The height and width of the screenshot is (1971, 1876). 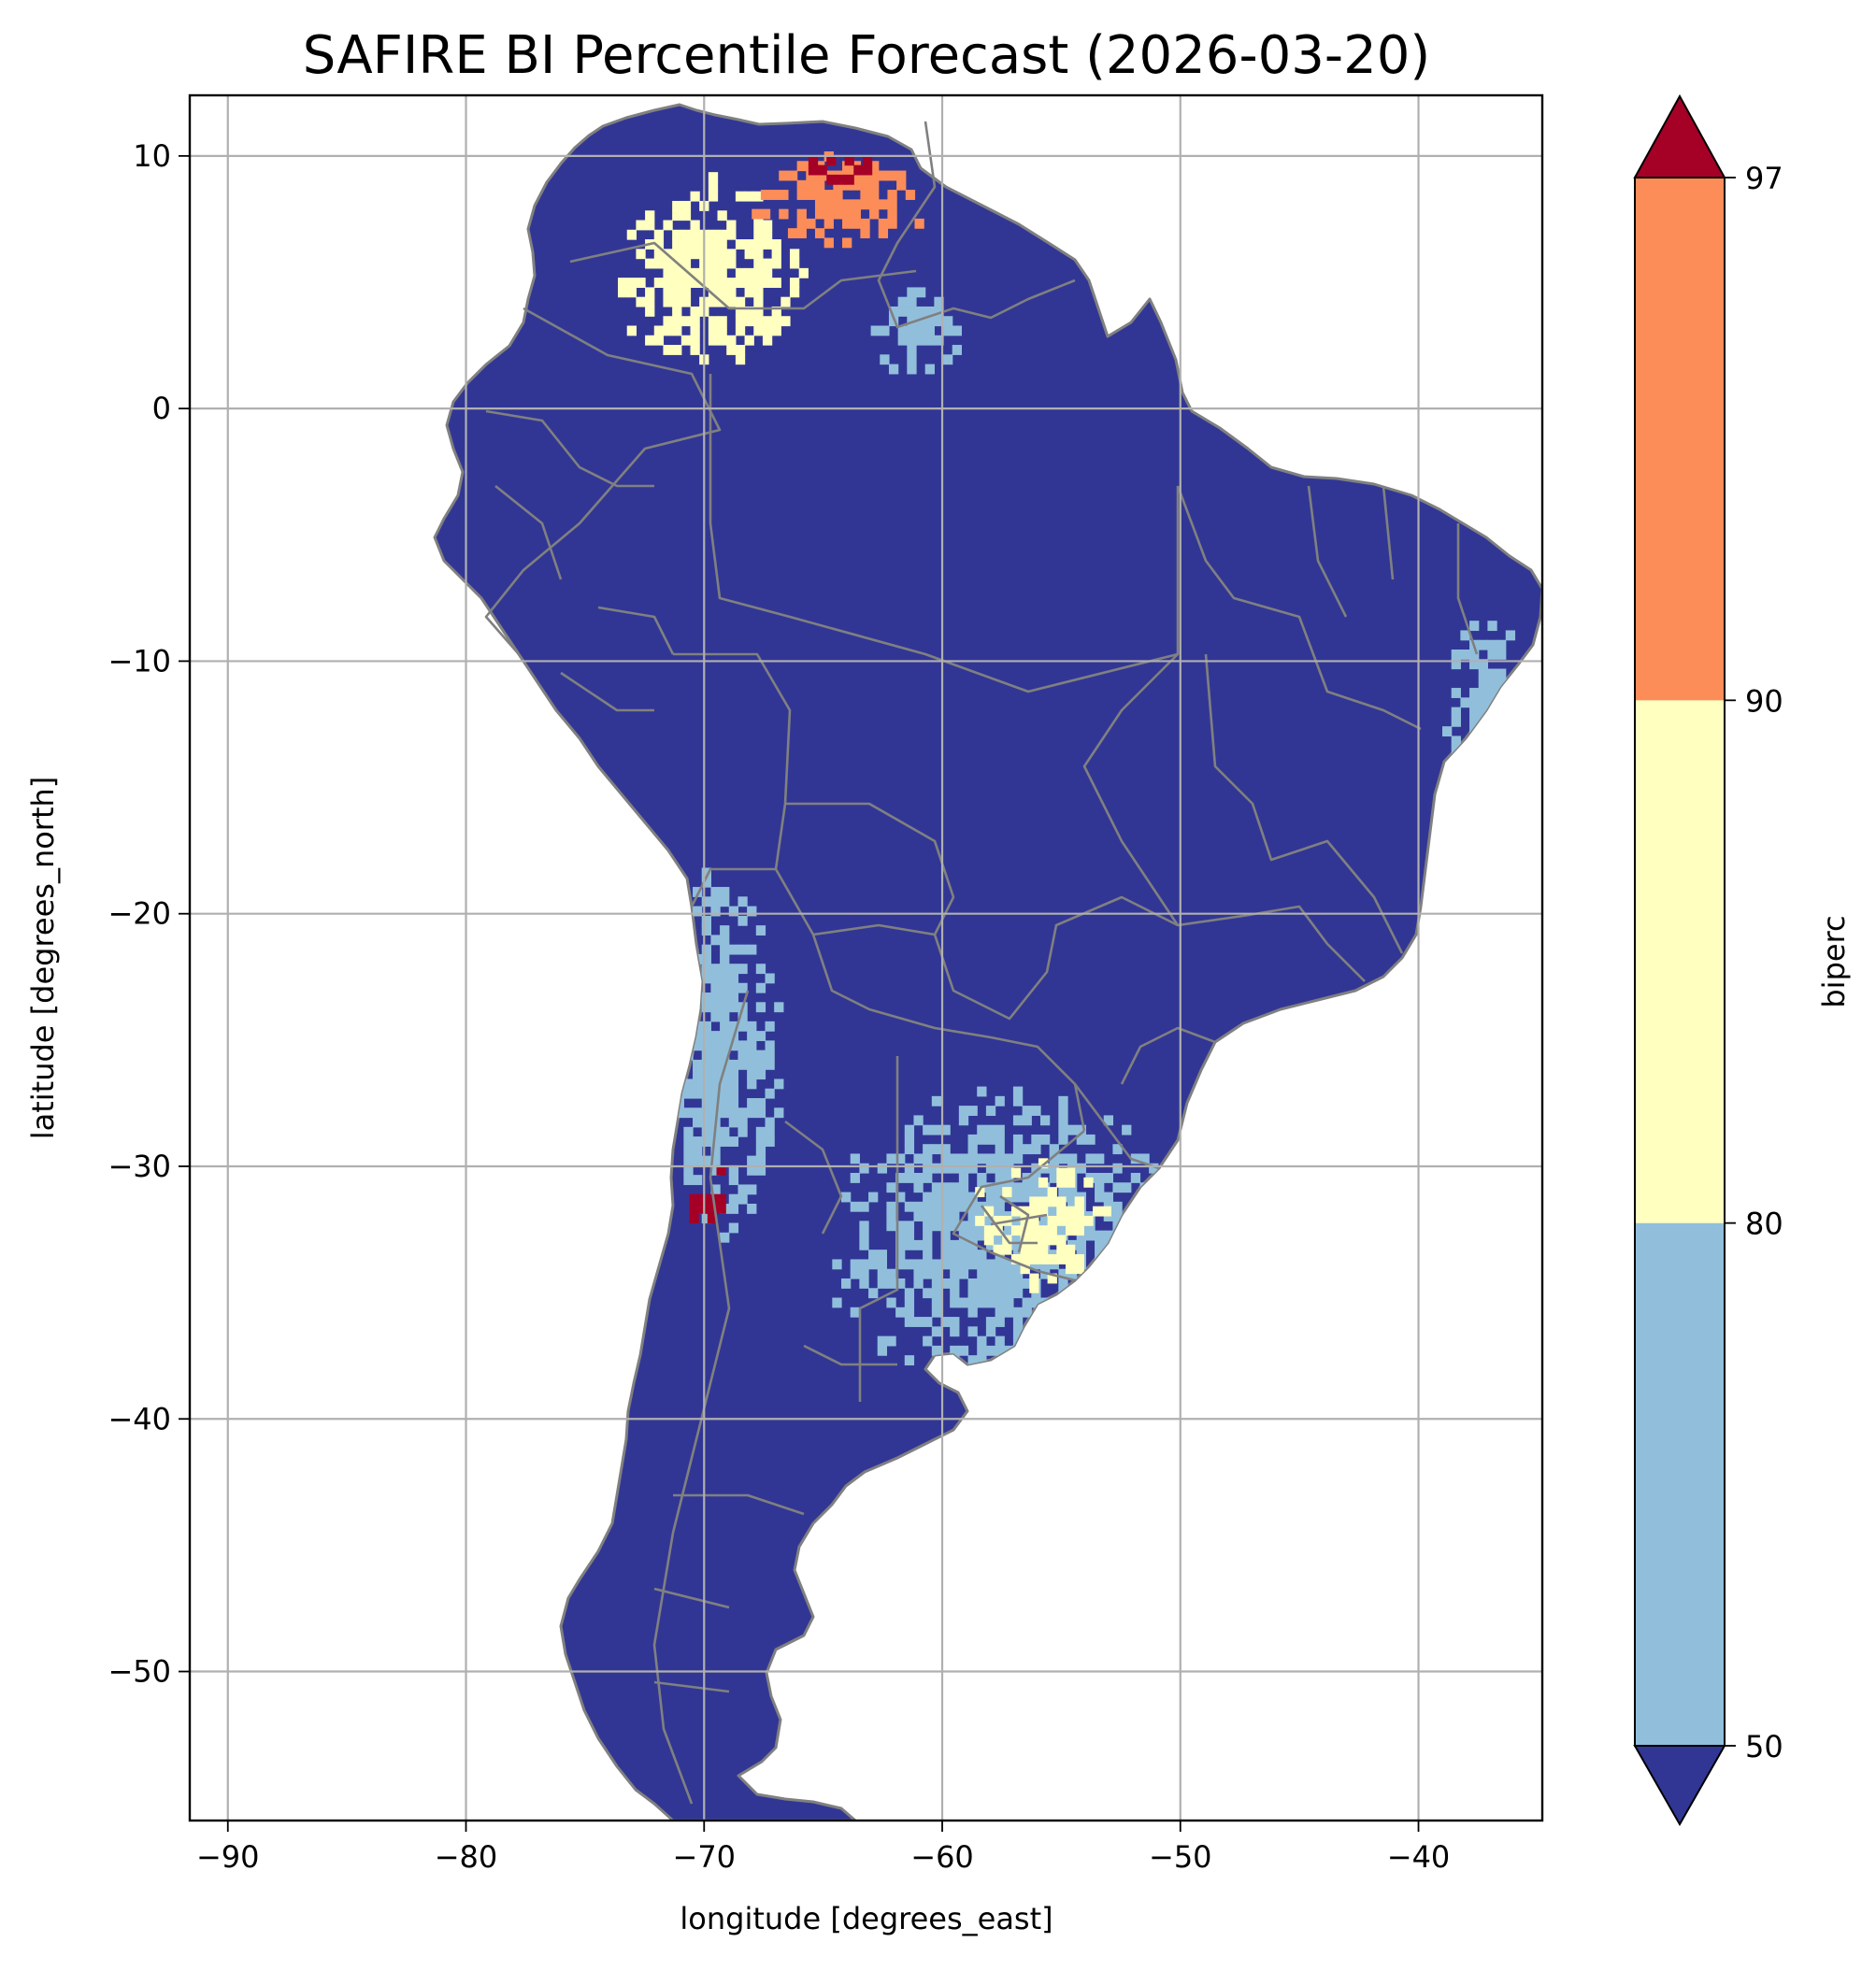 I want to click on x-tick-label: −50, so click(x=1180, y=1857).